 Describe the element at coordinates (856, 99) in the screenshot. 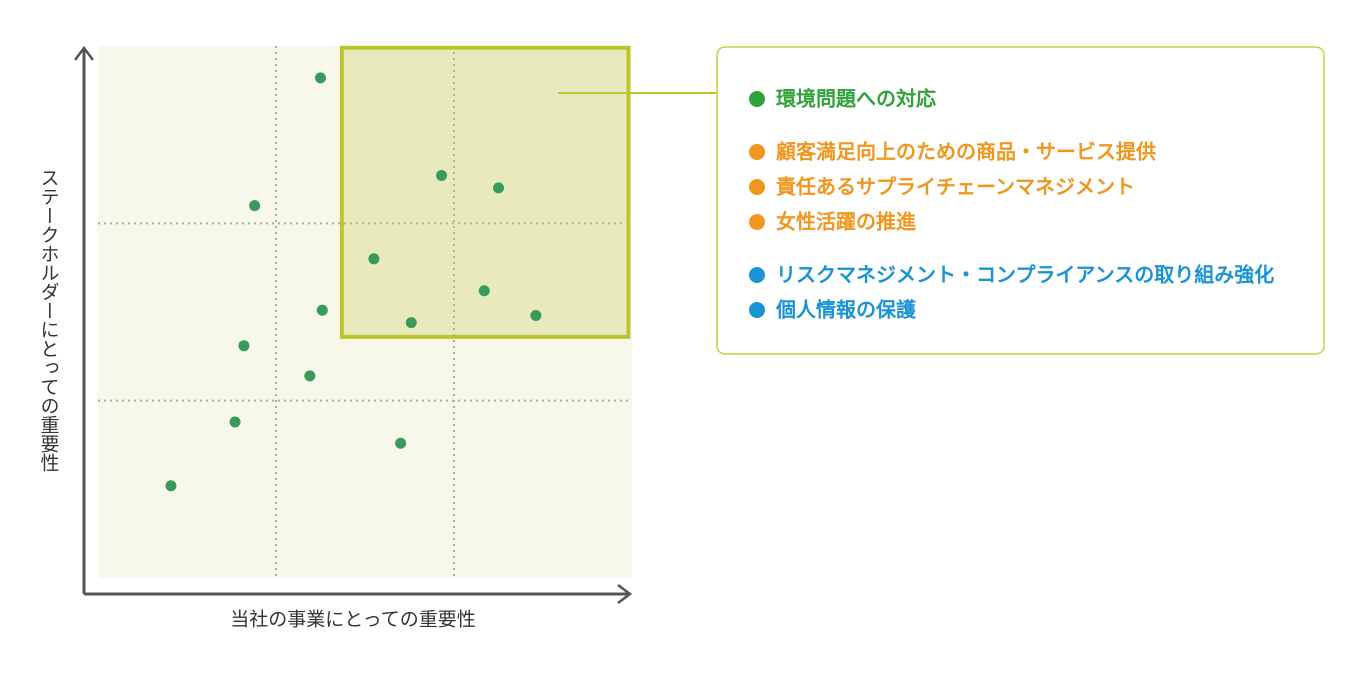

I see `legend-item: 環境問題への対応` at that location.